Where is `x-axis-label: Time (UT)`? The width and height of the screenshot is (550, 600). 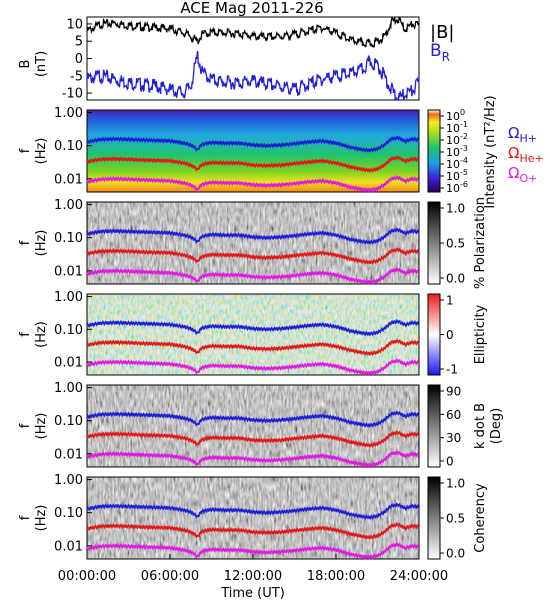 x-axis-label: Time (UT) is located at coordinates (252, 593).